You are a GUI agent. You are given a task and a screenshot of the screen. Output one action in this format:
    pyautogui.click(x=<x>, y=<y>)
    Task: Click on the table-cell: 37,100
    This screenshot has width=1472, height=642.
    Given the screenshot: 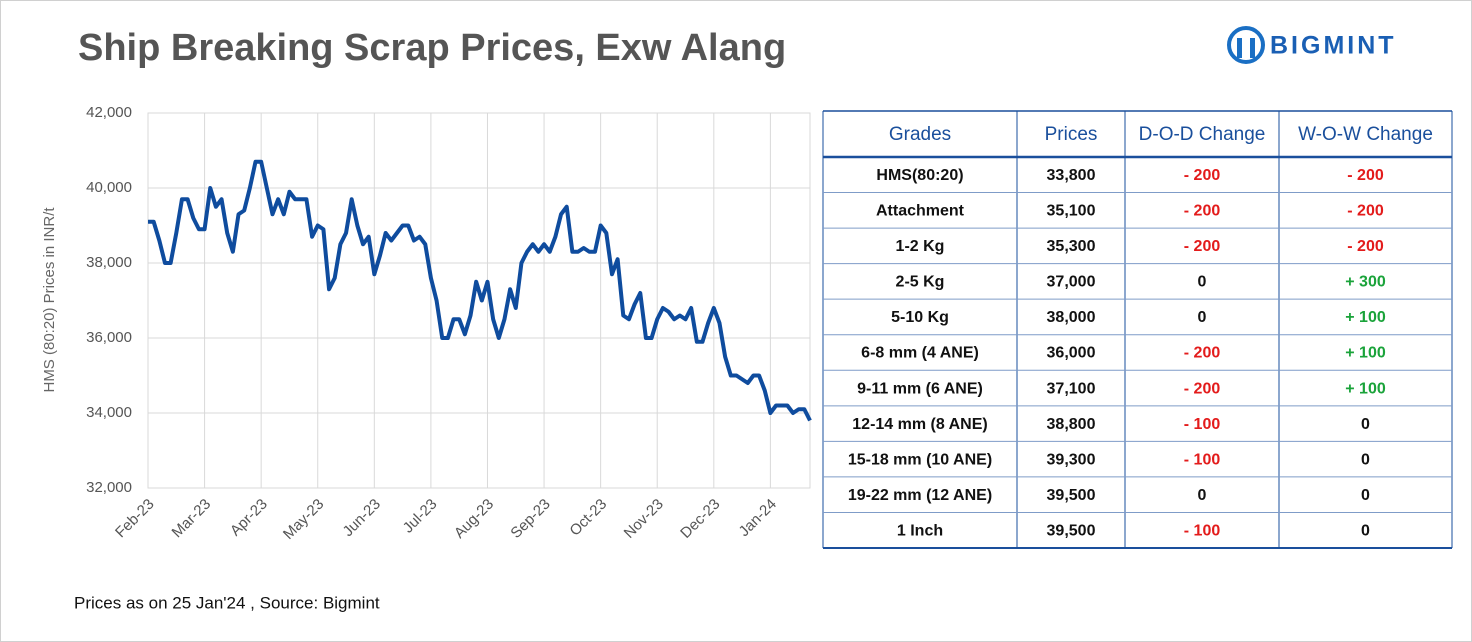 What is the action you would take?
    pyautogui.click(x=1071, y=388)
    